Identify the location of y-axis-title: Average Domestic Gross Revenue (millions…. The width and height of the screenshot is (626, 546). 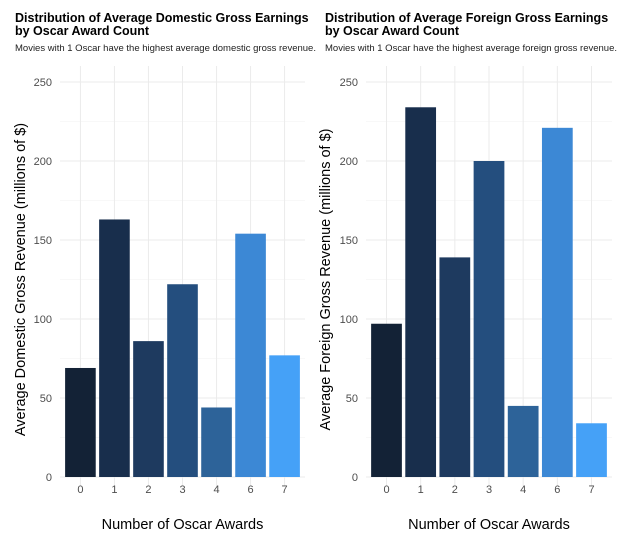
(21, 279).